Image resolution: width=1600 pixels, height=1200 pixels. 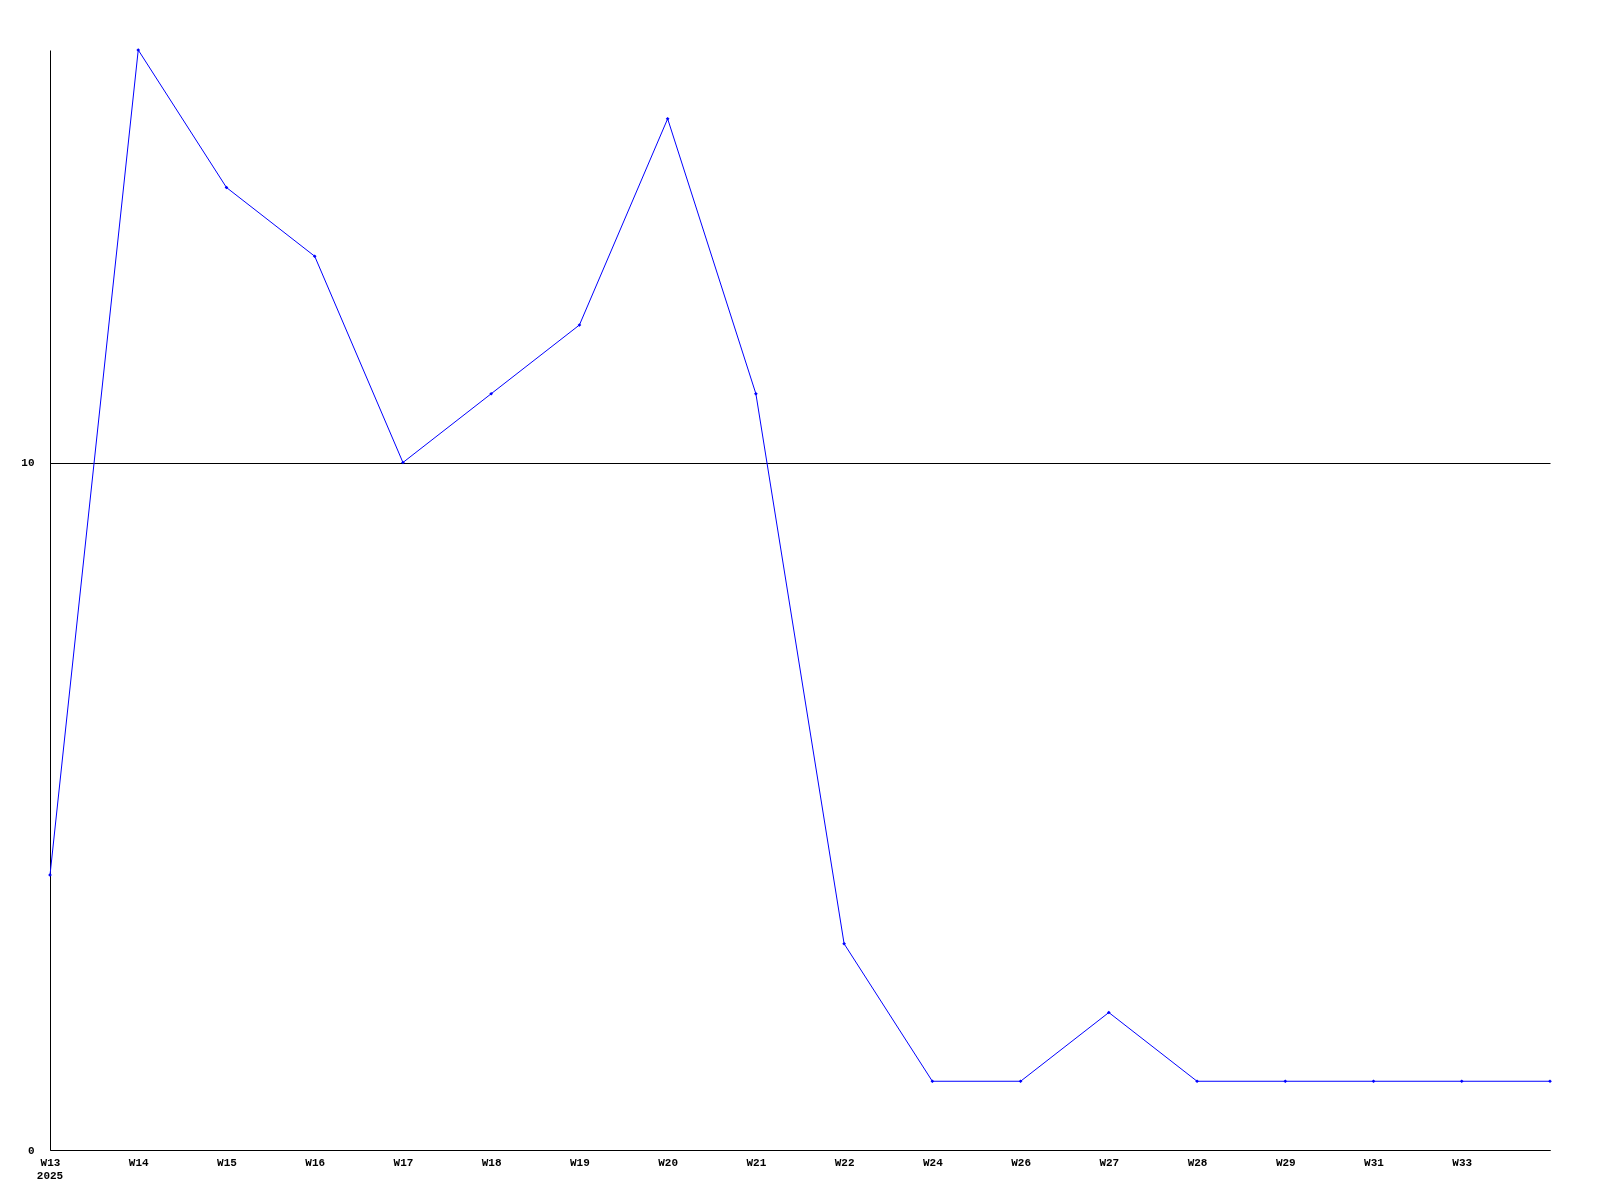 What do you see at coordinates (315, 1162) in the screenshot?
I see `x-tick-label: W16` at bounding box center [315, 1162].